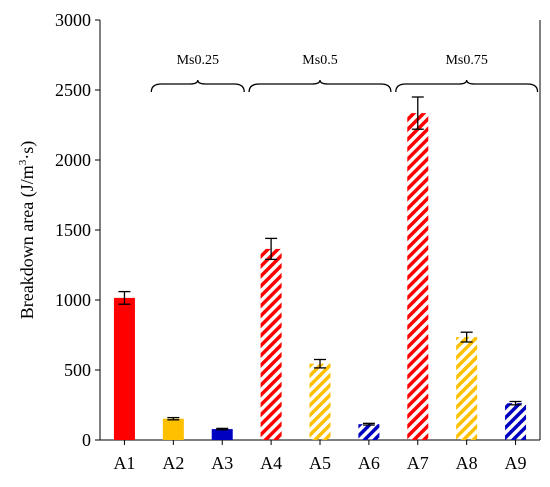 The height and width of the screenshot is (487, 550). Describe the element at coordinates (369, 463) in the screenshot. I see `x-tick-label: A6` at that location.